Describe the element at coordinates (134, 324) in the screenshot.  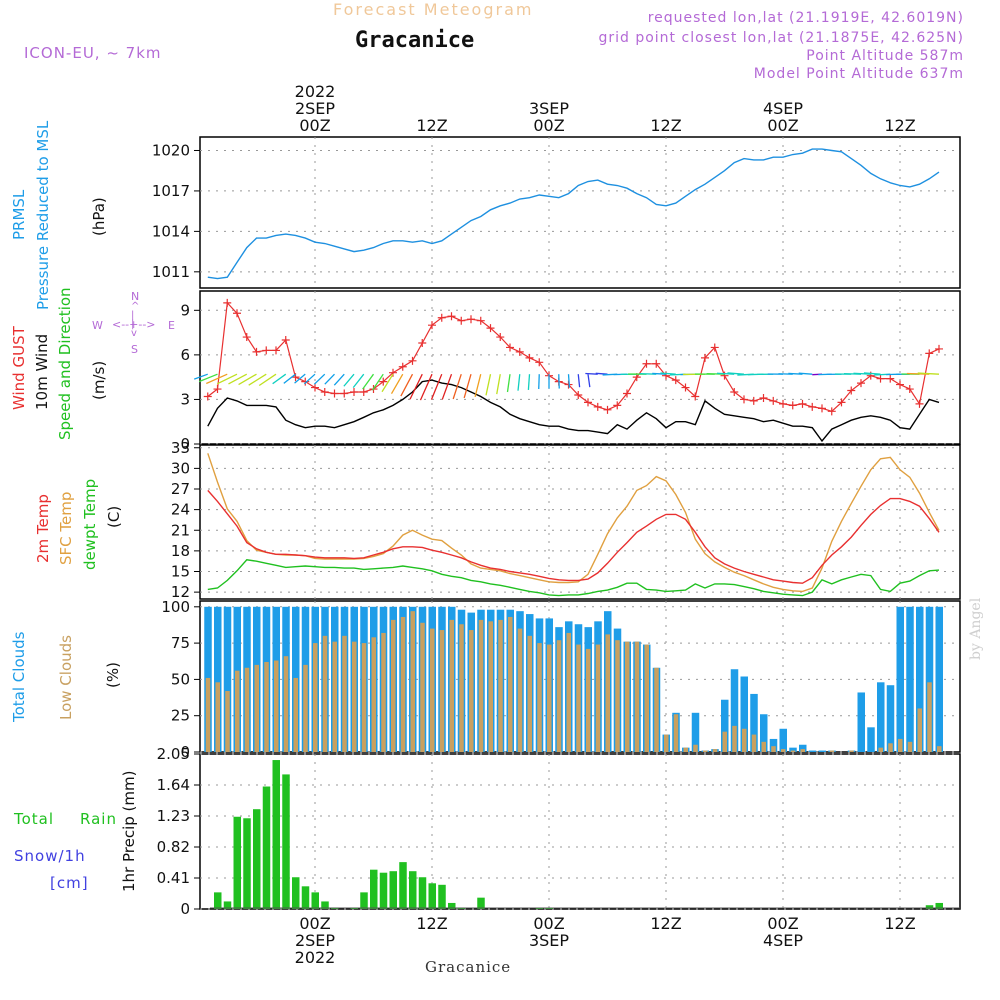
I see `compass-arrow-we: <--+-->` at that location.